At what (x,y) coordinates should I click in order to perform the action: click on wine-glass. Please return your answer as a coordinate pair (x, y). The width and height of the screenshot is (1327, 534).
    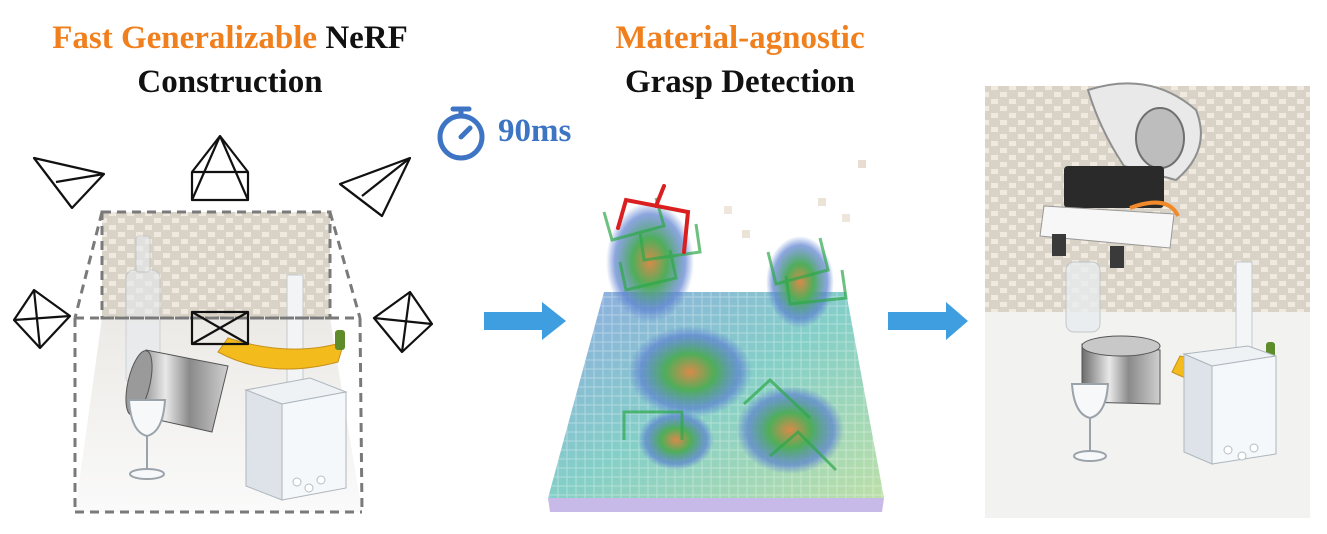
    Looking at the image, I should click on (147, 439).